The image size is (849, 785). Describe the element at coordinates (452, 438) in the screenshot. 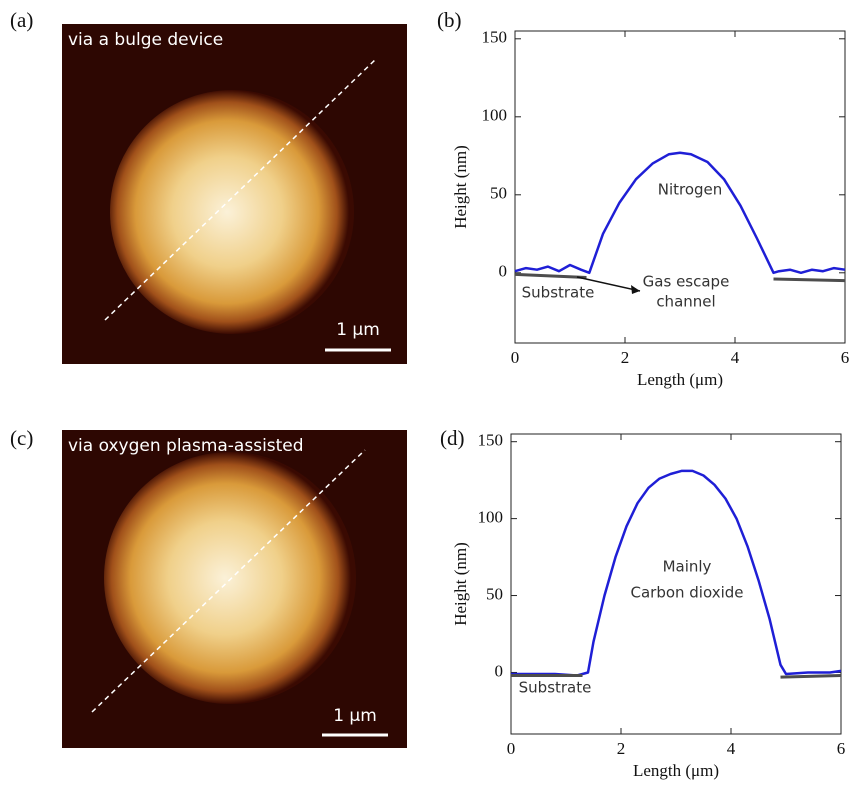

I see `panel-label: (d)` at that location.